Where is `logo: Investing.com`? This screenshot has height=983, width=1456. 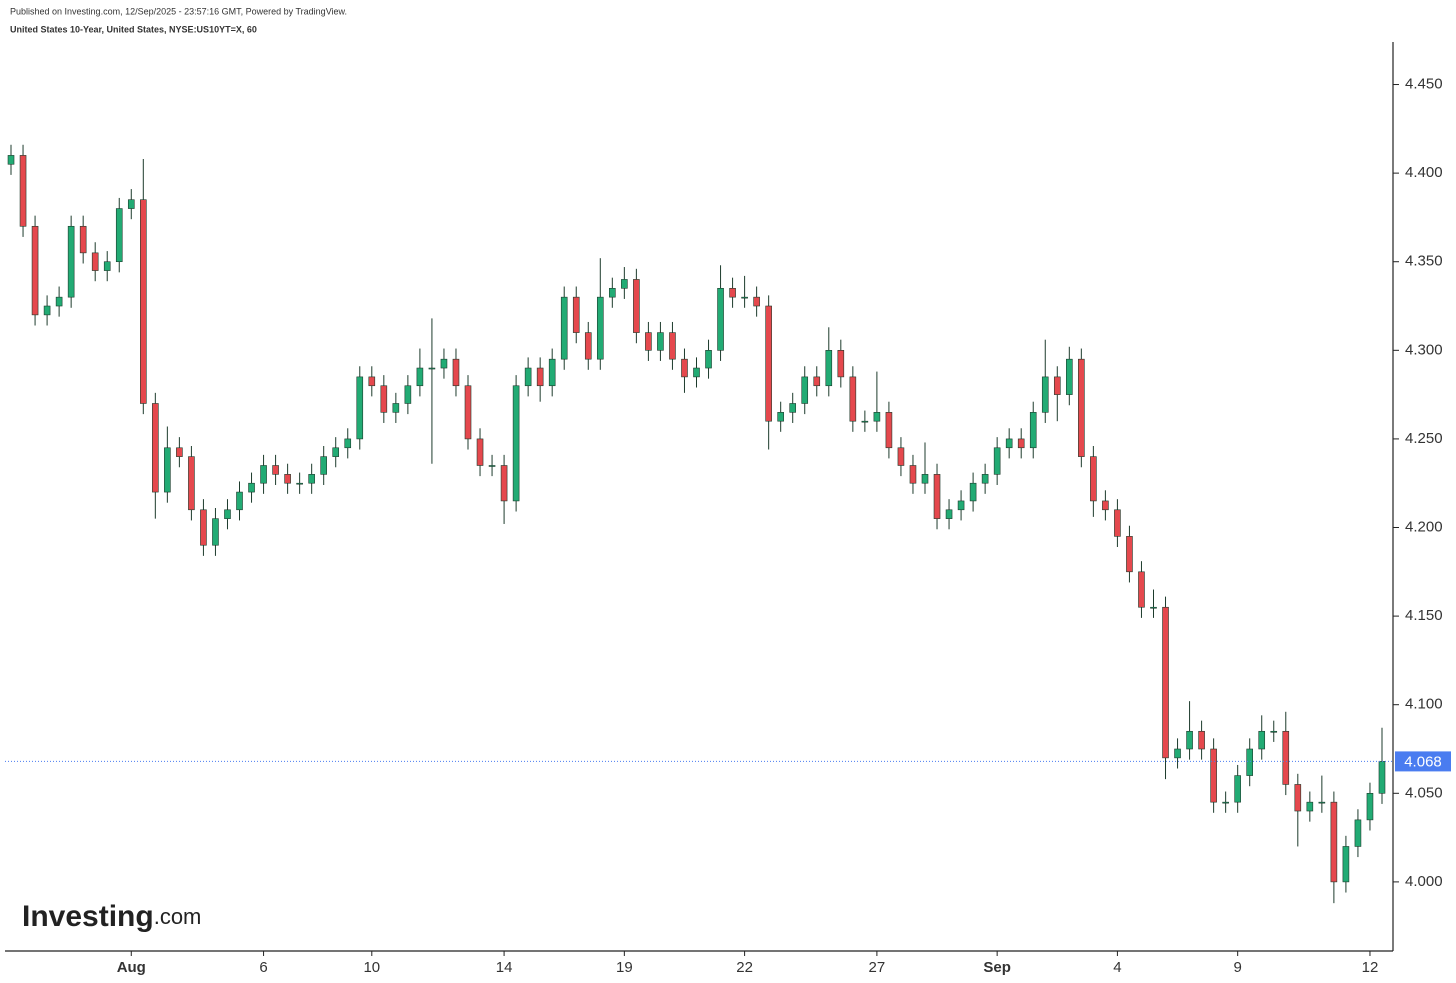
logo: Investing.com is located at coordinates (111, 916).